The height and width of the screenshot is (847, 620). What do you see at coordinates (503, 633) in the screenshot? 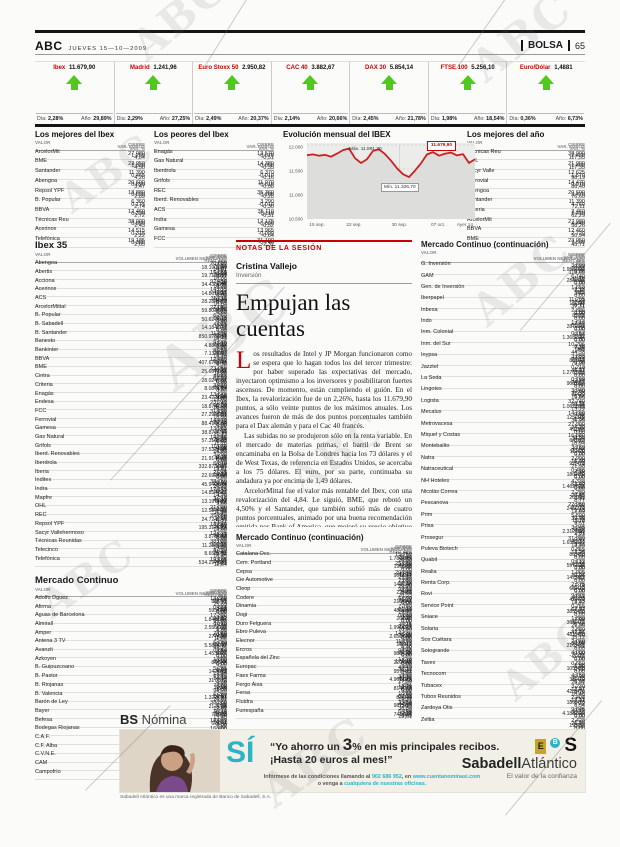
I see `table-row: Solaria 2.880 -1,37 -42,86 481.470 0,00 35,12` at bounding box center [503, 633].